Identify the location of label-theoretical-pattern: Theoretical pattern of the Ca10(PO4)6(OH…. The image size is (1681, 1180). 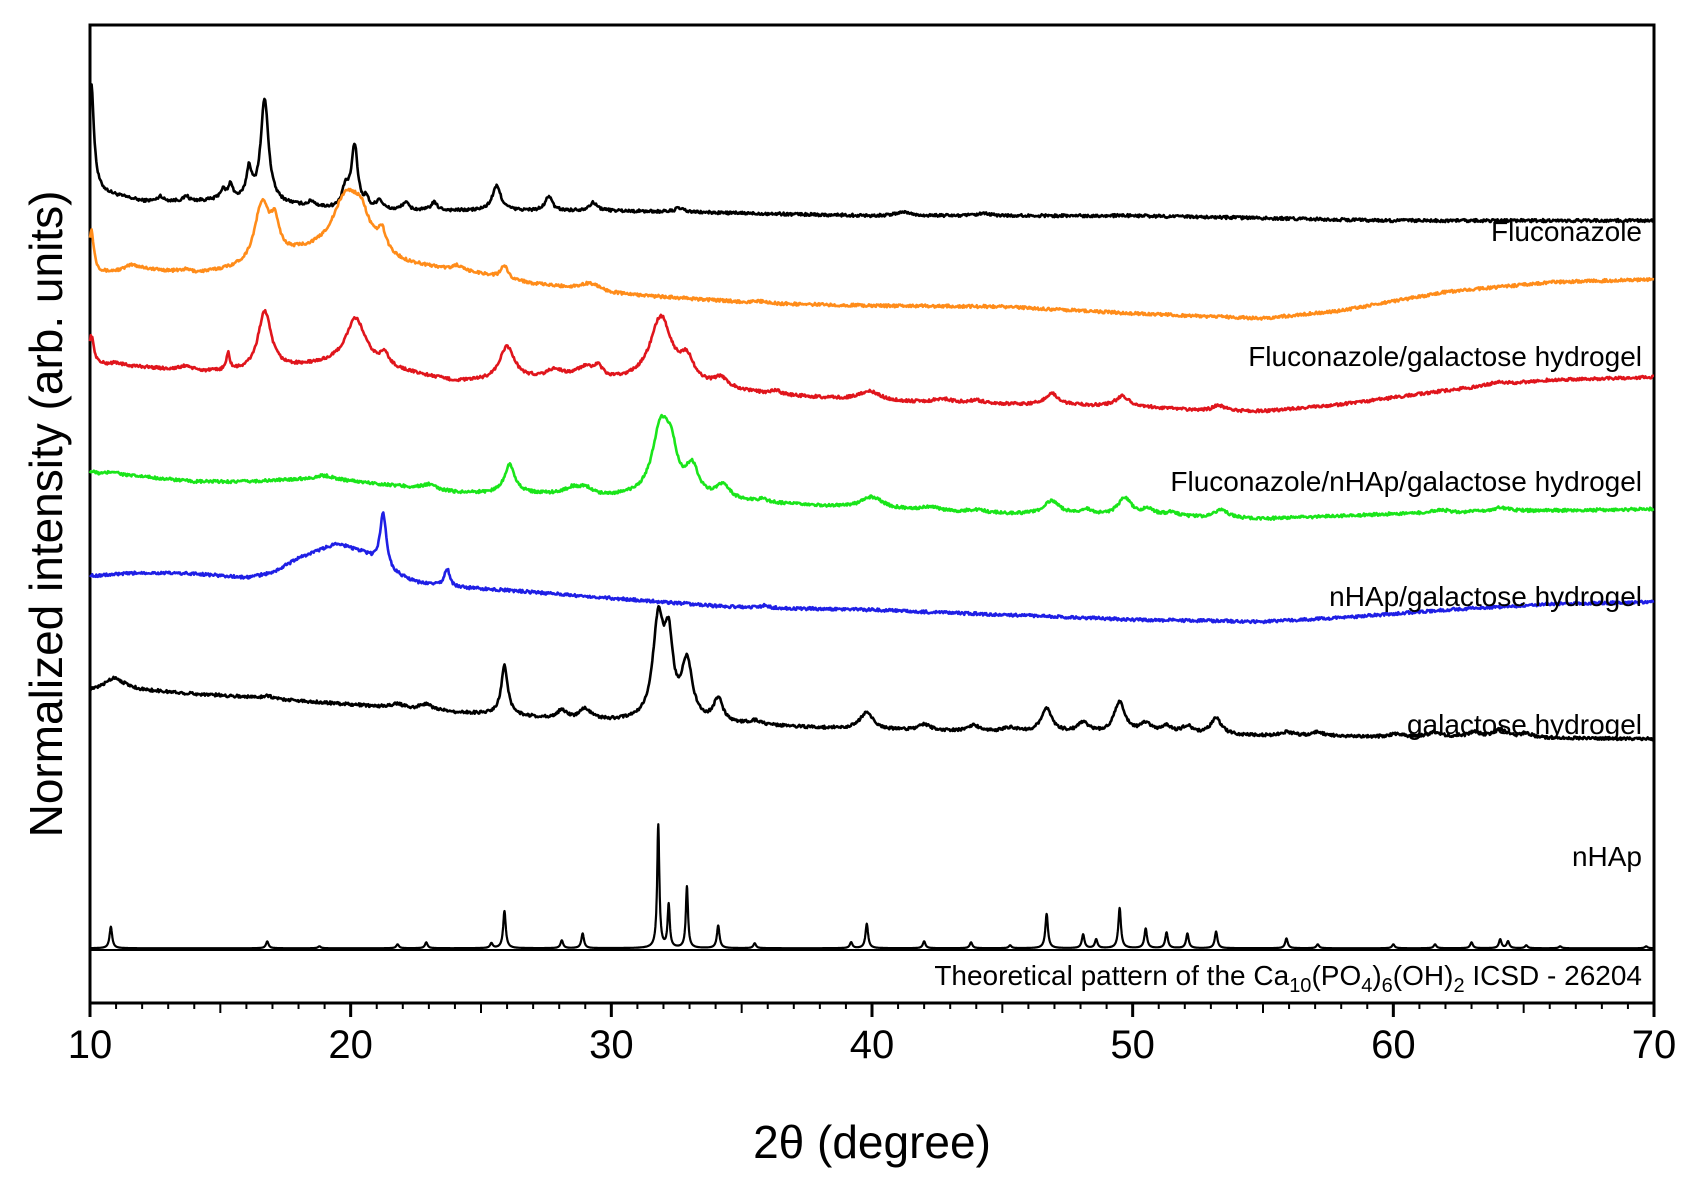
(1288, 978).